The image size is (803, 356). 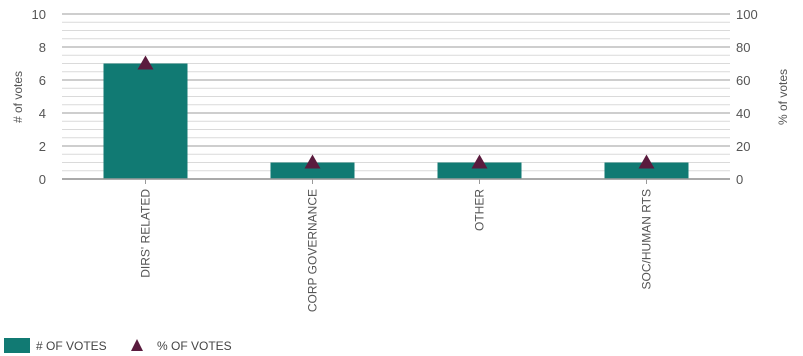 What do you see at coordinates (146, 233) in the screenshot?
I see `x-category-label: DIRS' RELATED` at bounding box center [146, 233].